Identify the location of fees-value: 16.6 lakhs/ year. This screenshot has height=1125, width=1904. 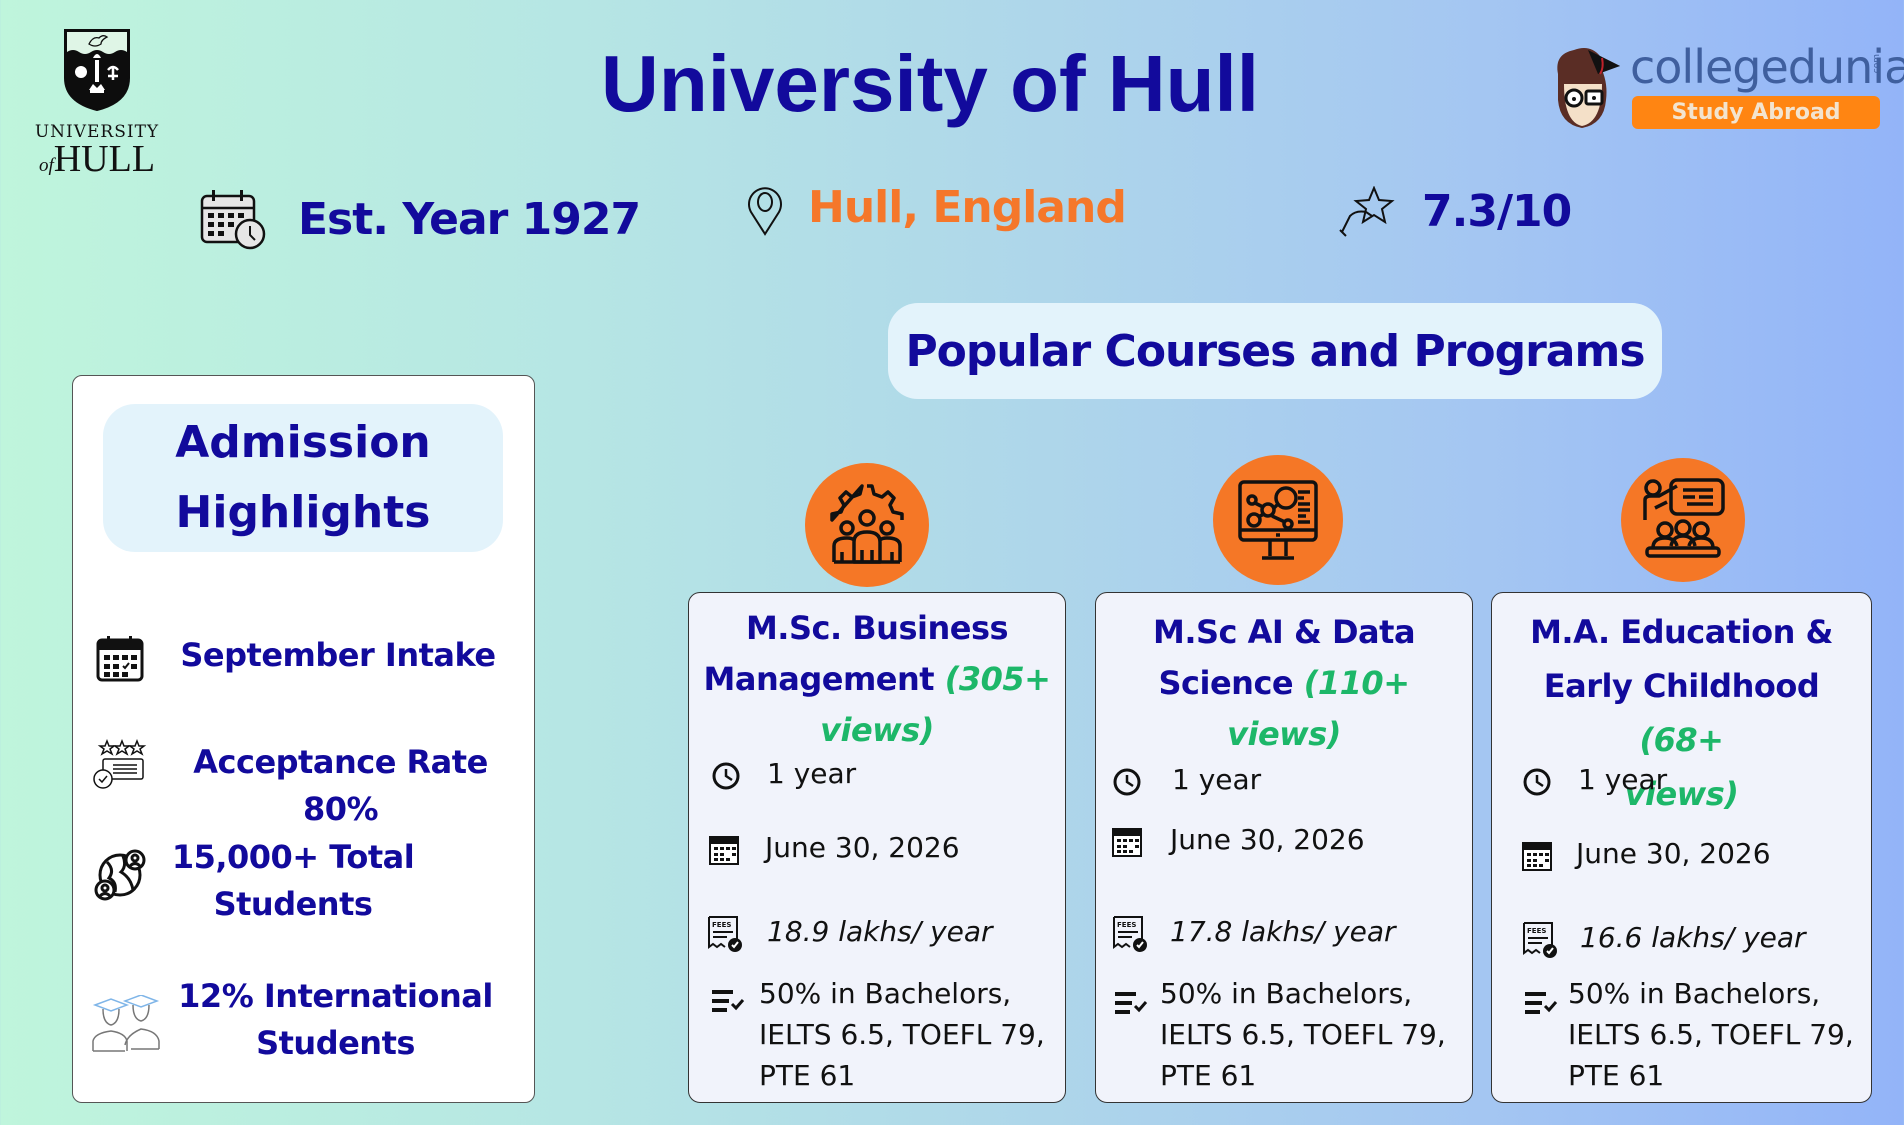
(1693, 937).